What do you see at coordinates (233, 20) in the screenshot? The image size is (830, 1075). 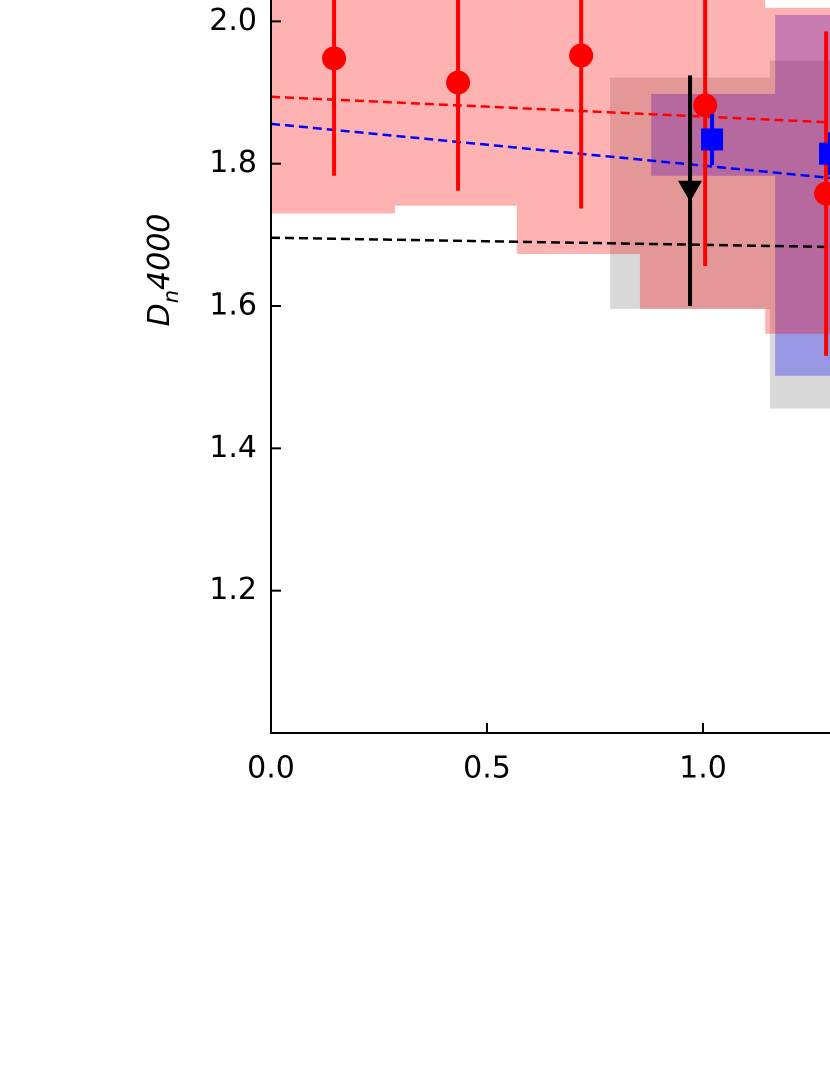 I see `y-tick-label: 2.0` at bounding box center [233, 20].